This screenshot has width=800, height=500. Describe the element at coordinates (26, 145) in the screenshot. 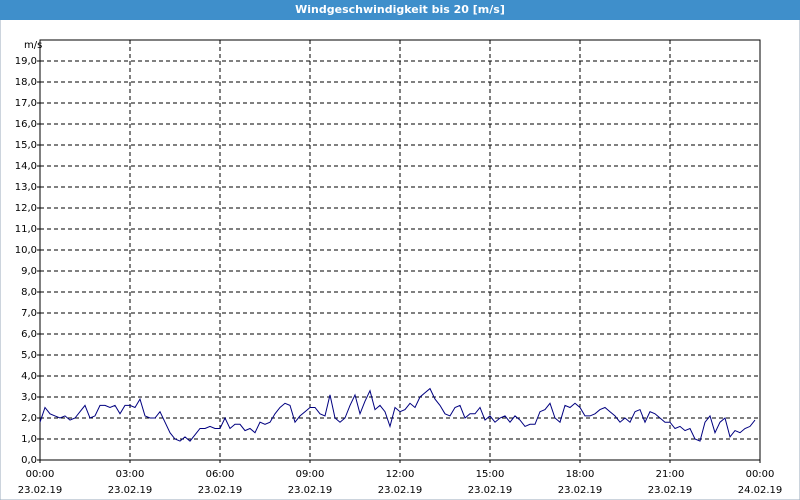

I see `y-tick-label: 15,0` at that location.